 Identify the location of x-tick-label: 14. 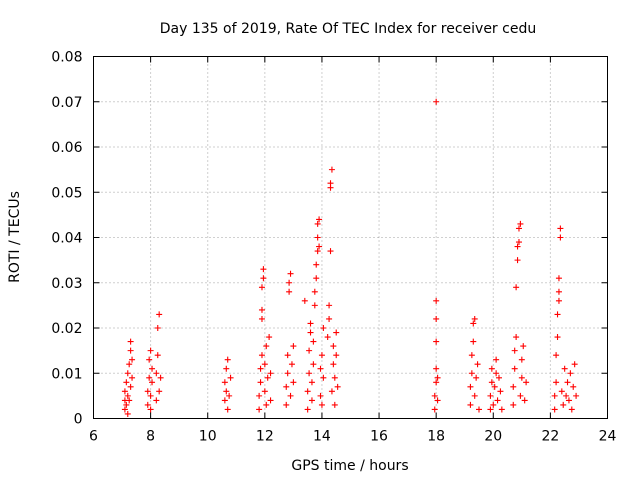
(322, 437).